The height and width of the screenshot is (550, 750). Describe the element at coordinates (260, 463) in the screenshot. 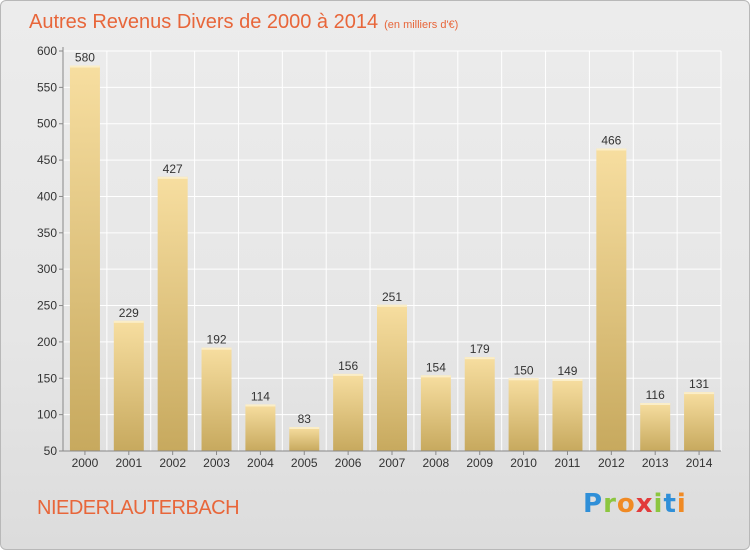

I see `x-tick-label: 2004` at that location.